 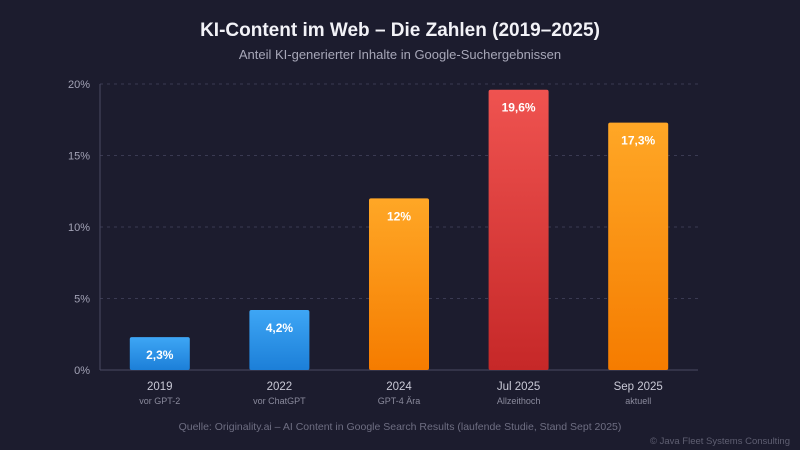 I want to click on x-category-label: 2024, so click(x=399, y=387).